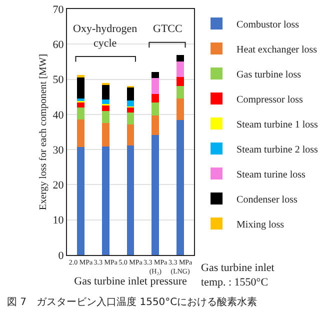  I want to click on legend-label: Steam turbine 2 loss, so click(277, 150).